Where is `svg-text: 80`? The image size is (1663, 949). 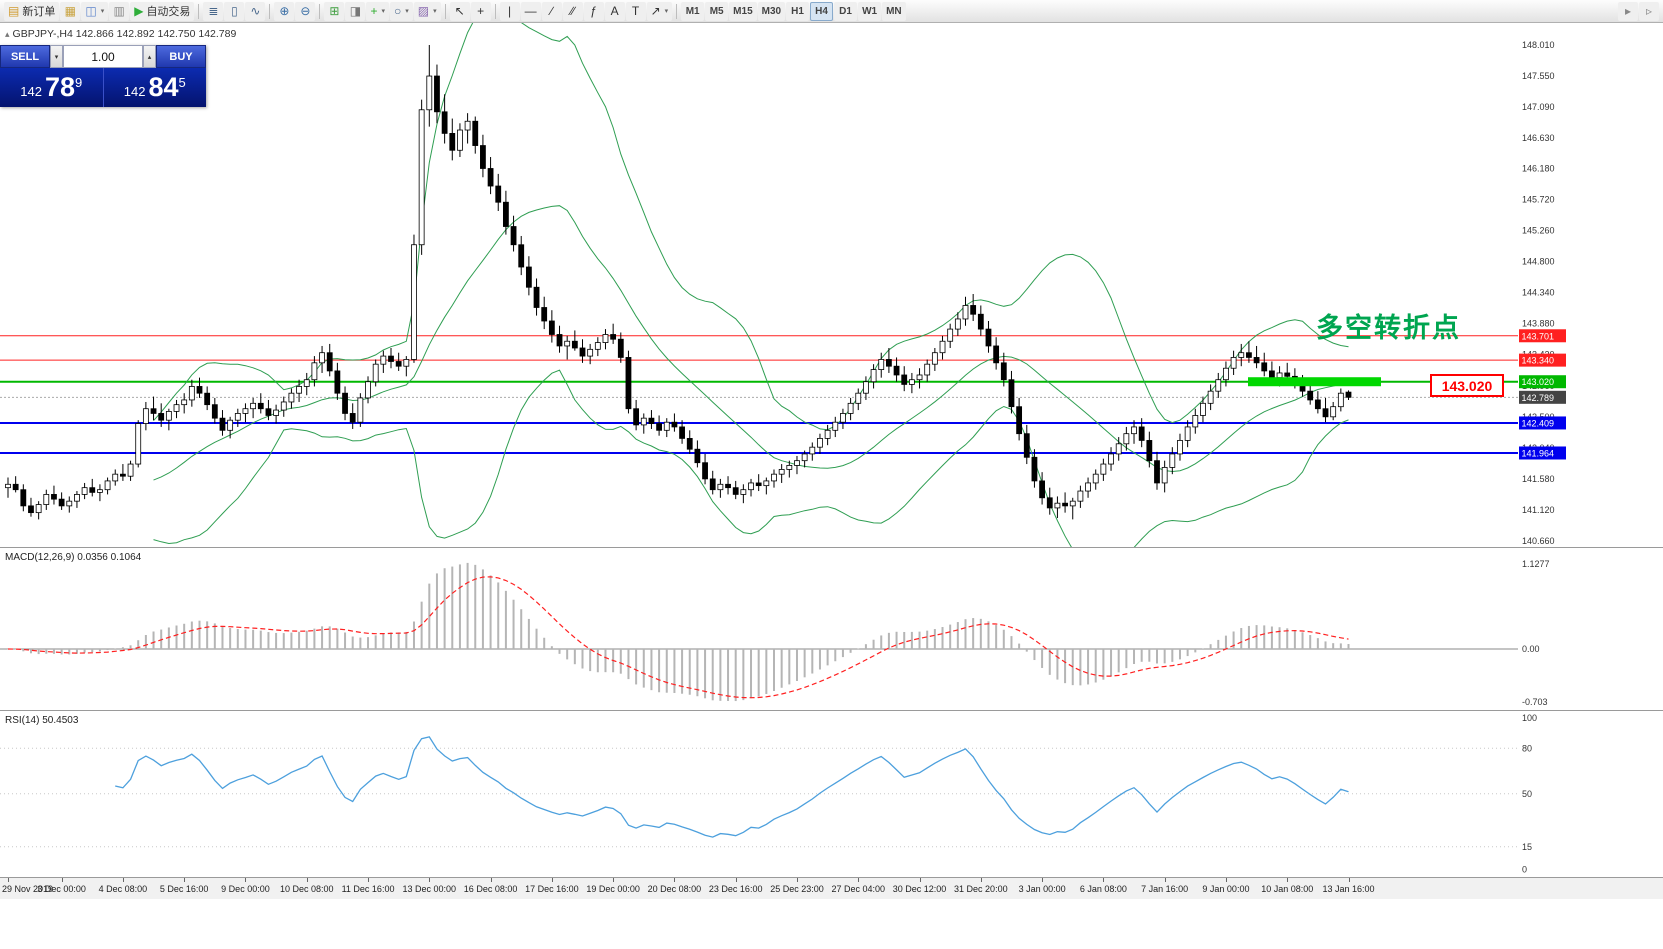 svg-text: 80 is located at coordinates (1527, 748).